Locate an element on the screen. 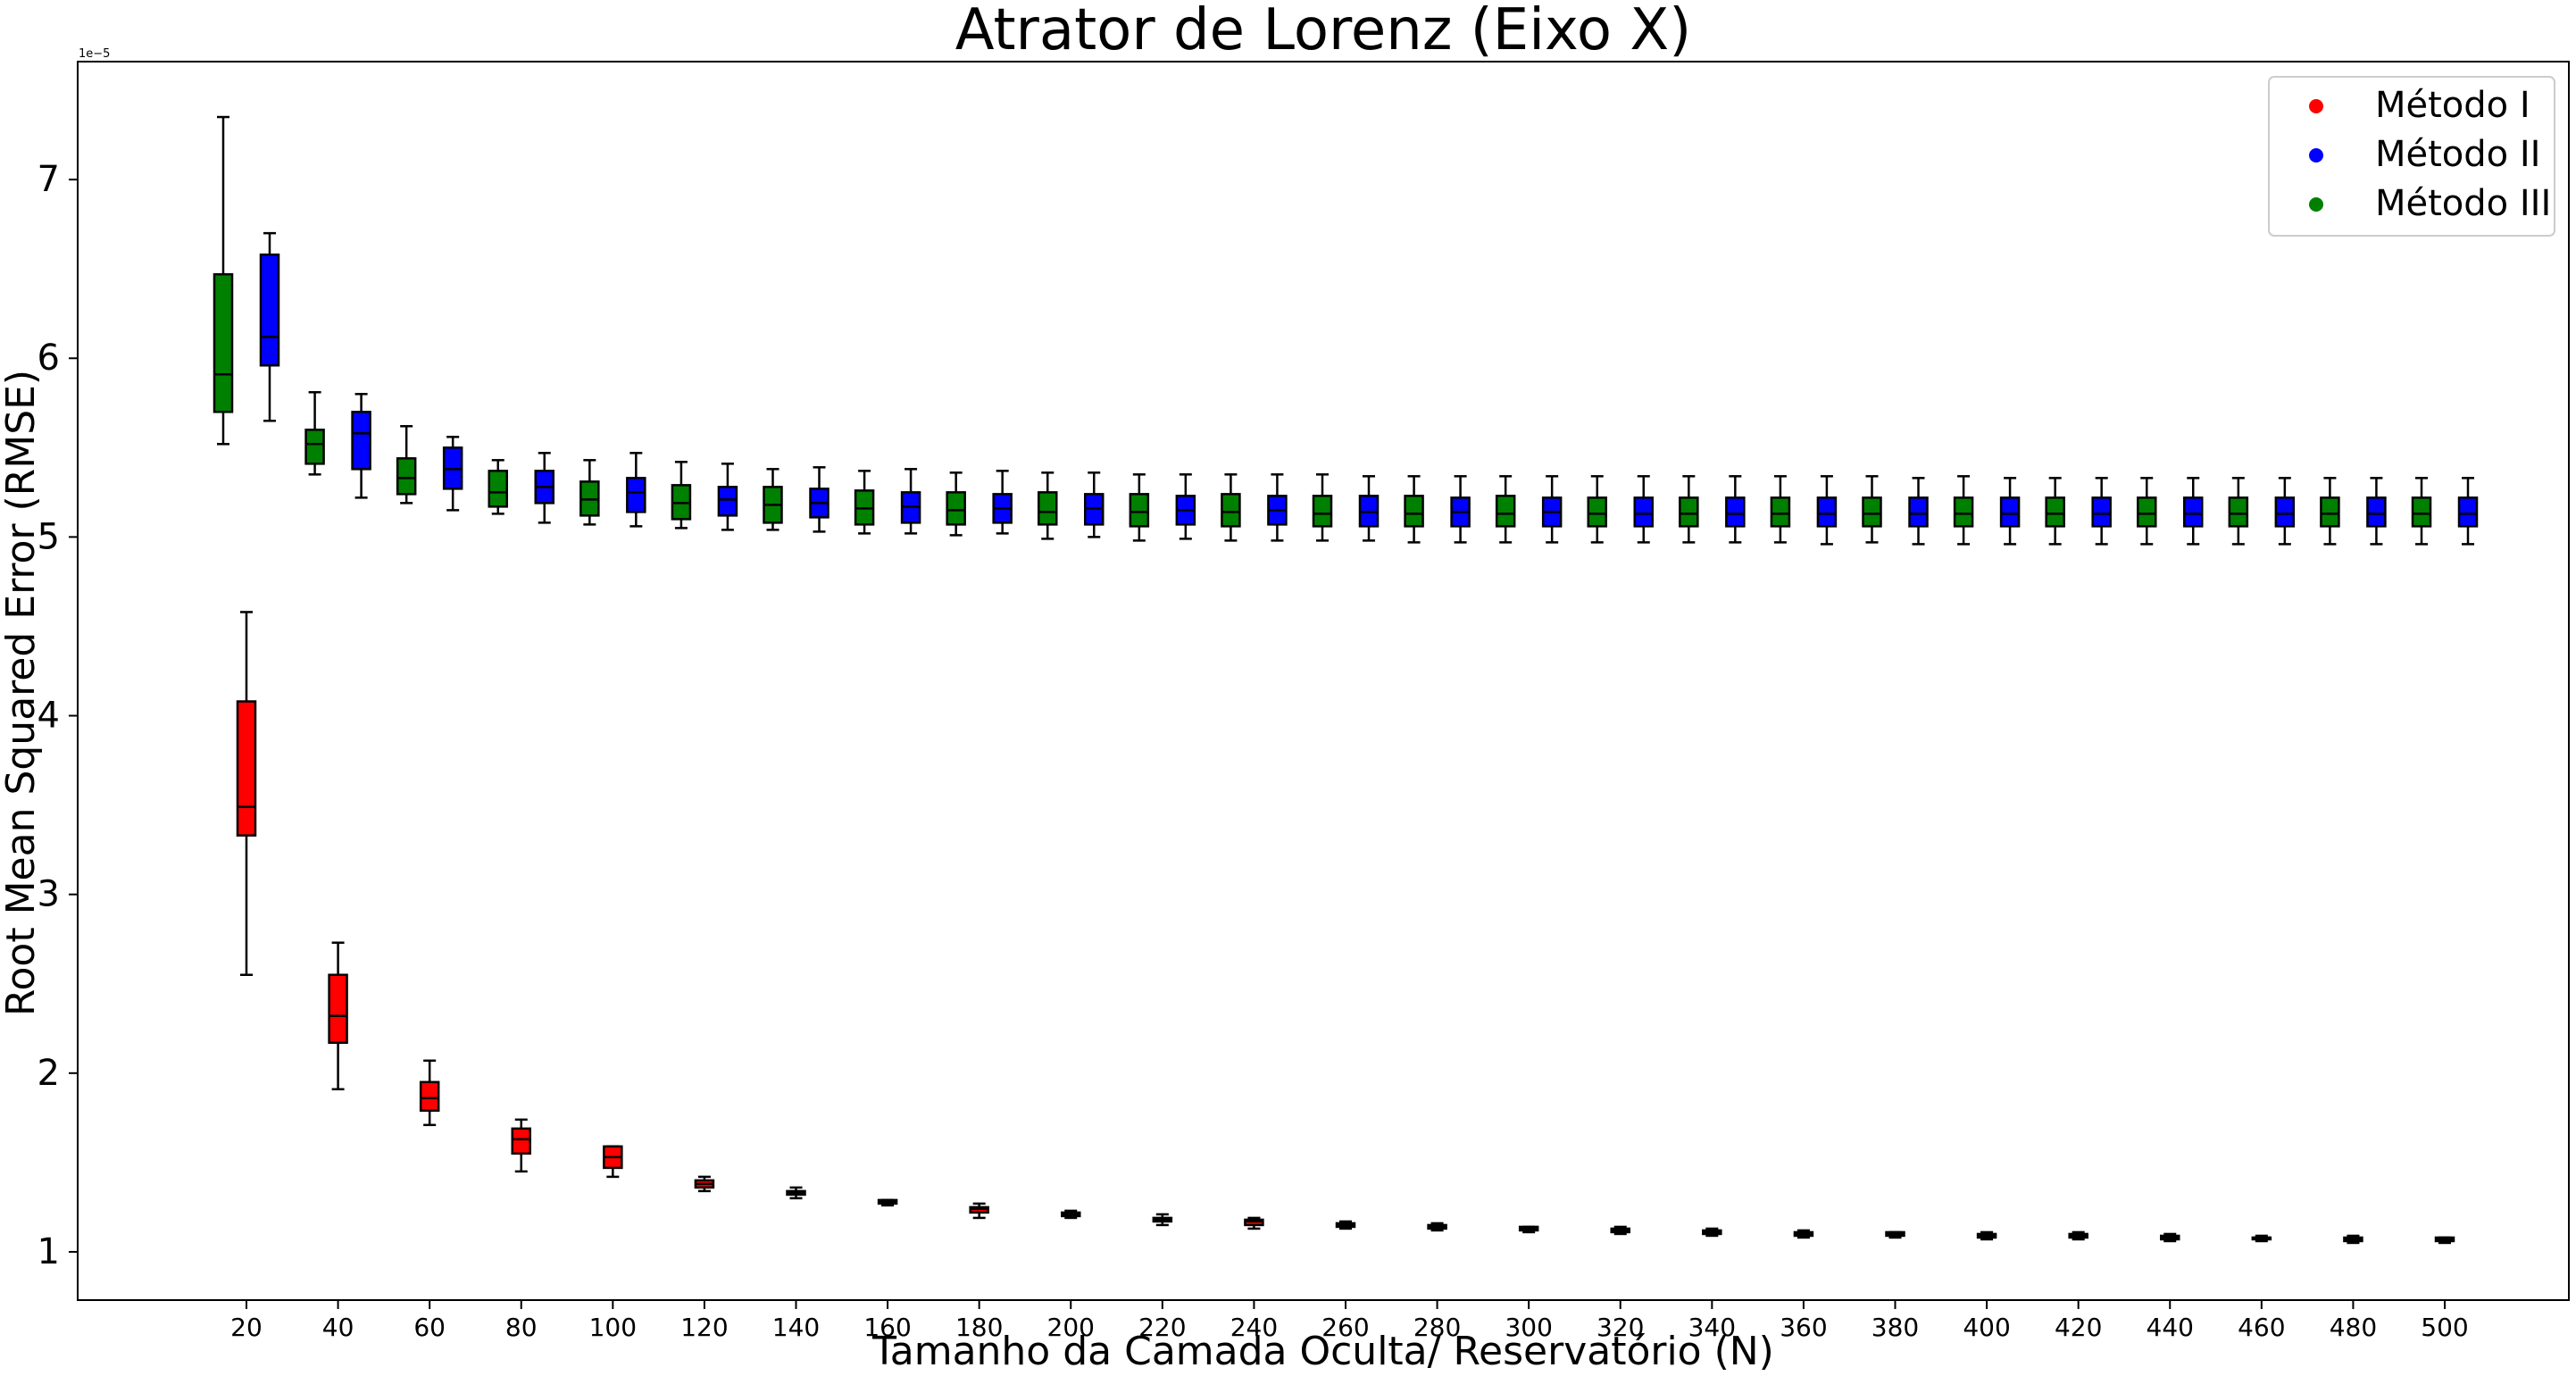  box-1-n220 is located at coordinates (1162, 1220).